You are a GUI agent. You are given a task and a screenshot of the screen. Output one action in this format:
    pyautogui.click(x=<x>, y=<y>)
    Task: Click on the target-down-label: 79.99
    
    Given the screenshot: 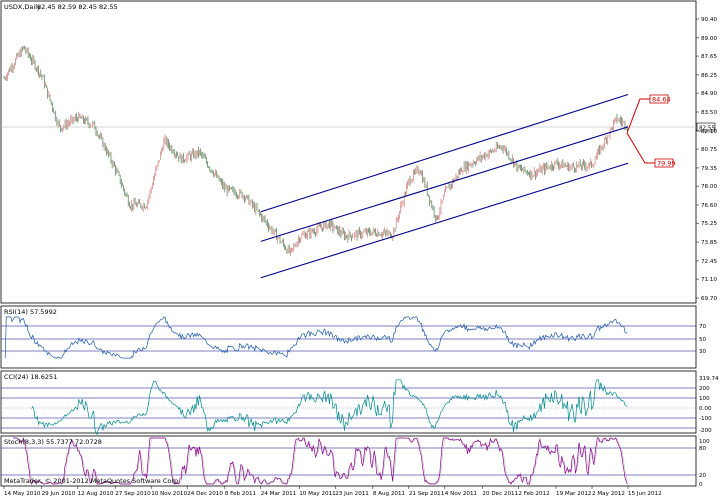 What is the action you would take?
    pyautogui.click(x=666, y=164)
    